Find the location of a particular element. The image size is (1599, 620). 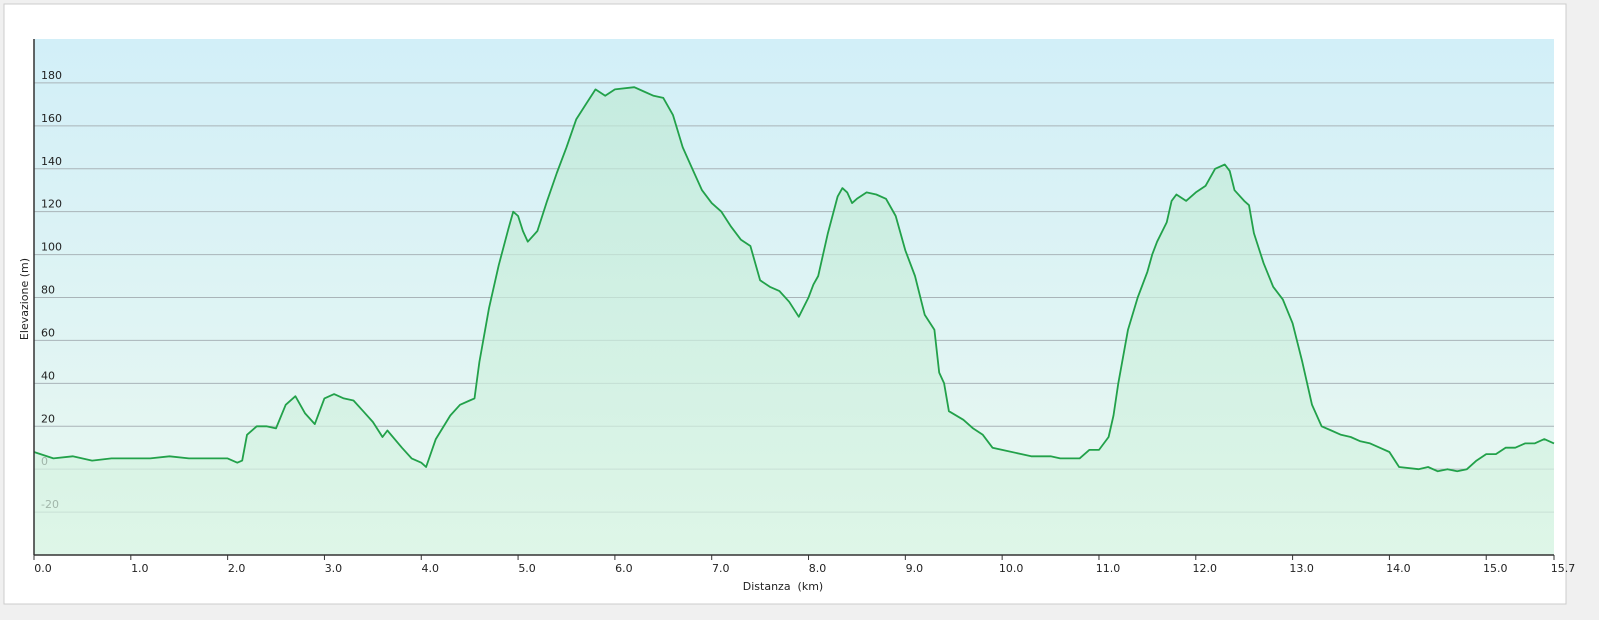

y-tick-label: 20 is located at coordinates (48, 418).